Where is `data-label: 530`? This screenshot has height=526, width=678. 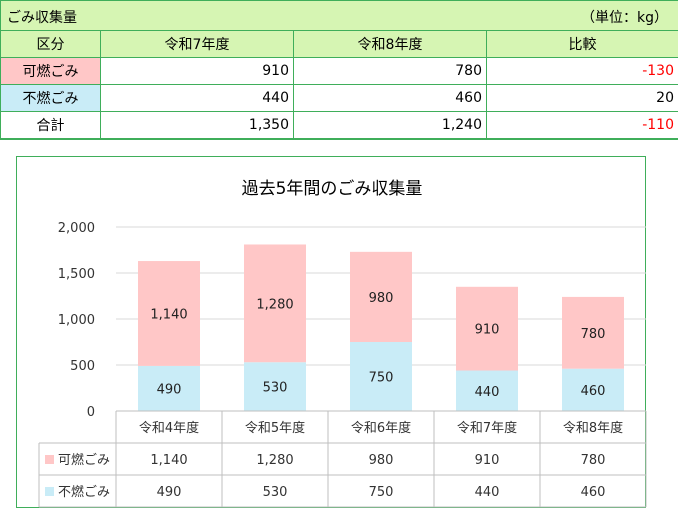 data-label: 530 is located at coordinates (275, 388).